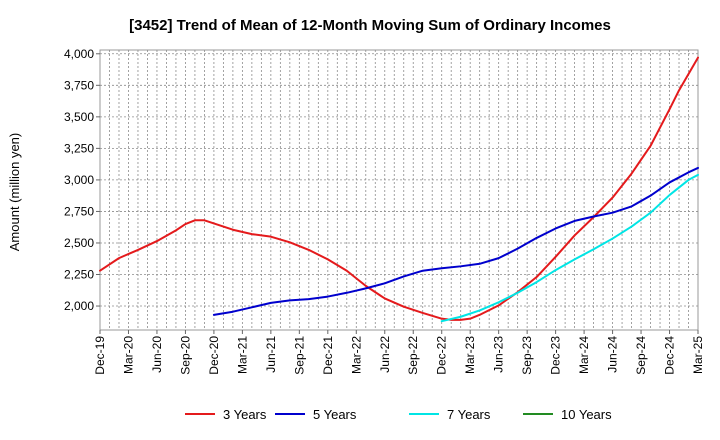  What do you see at coordinates (641, 355) in the screenshot?
I see `x-tick-label: Sep-24` at bounding box center [641, 355].